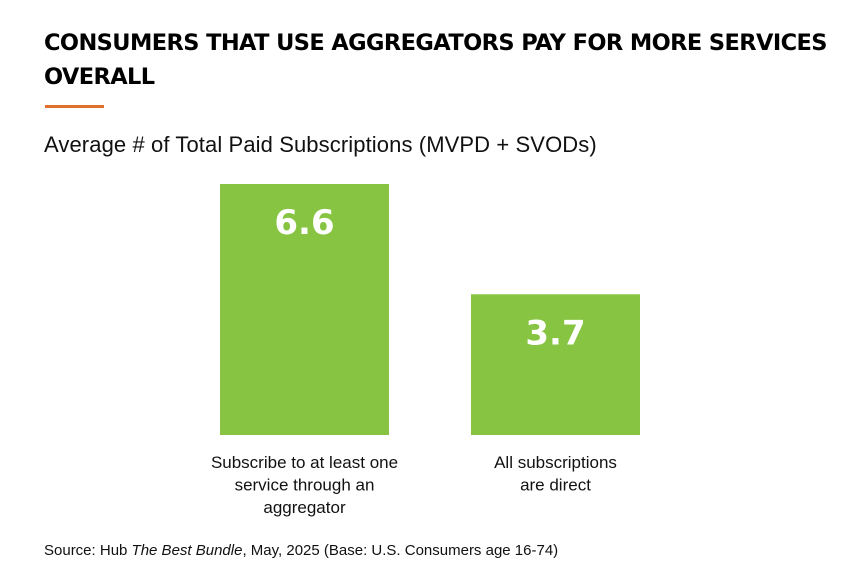 This screenshot has height=578, width=855. Describe the element at coordinates (555, 474) in the screenshot. I see `category-label-2: All subscriptions are direct` at that location.